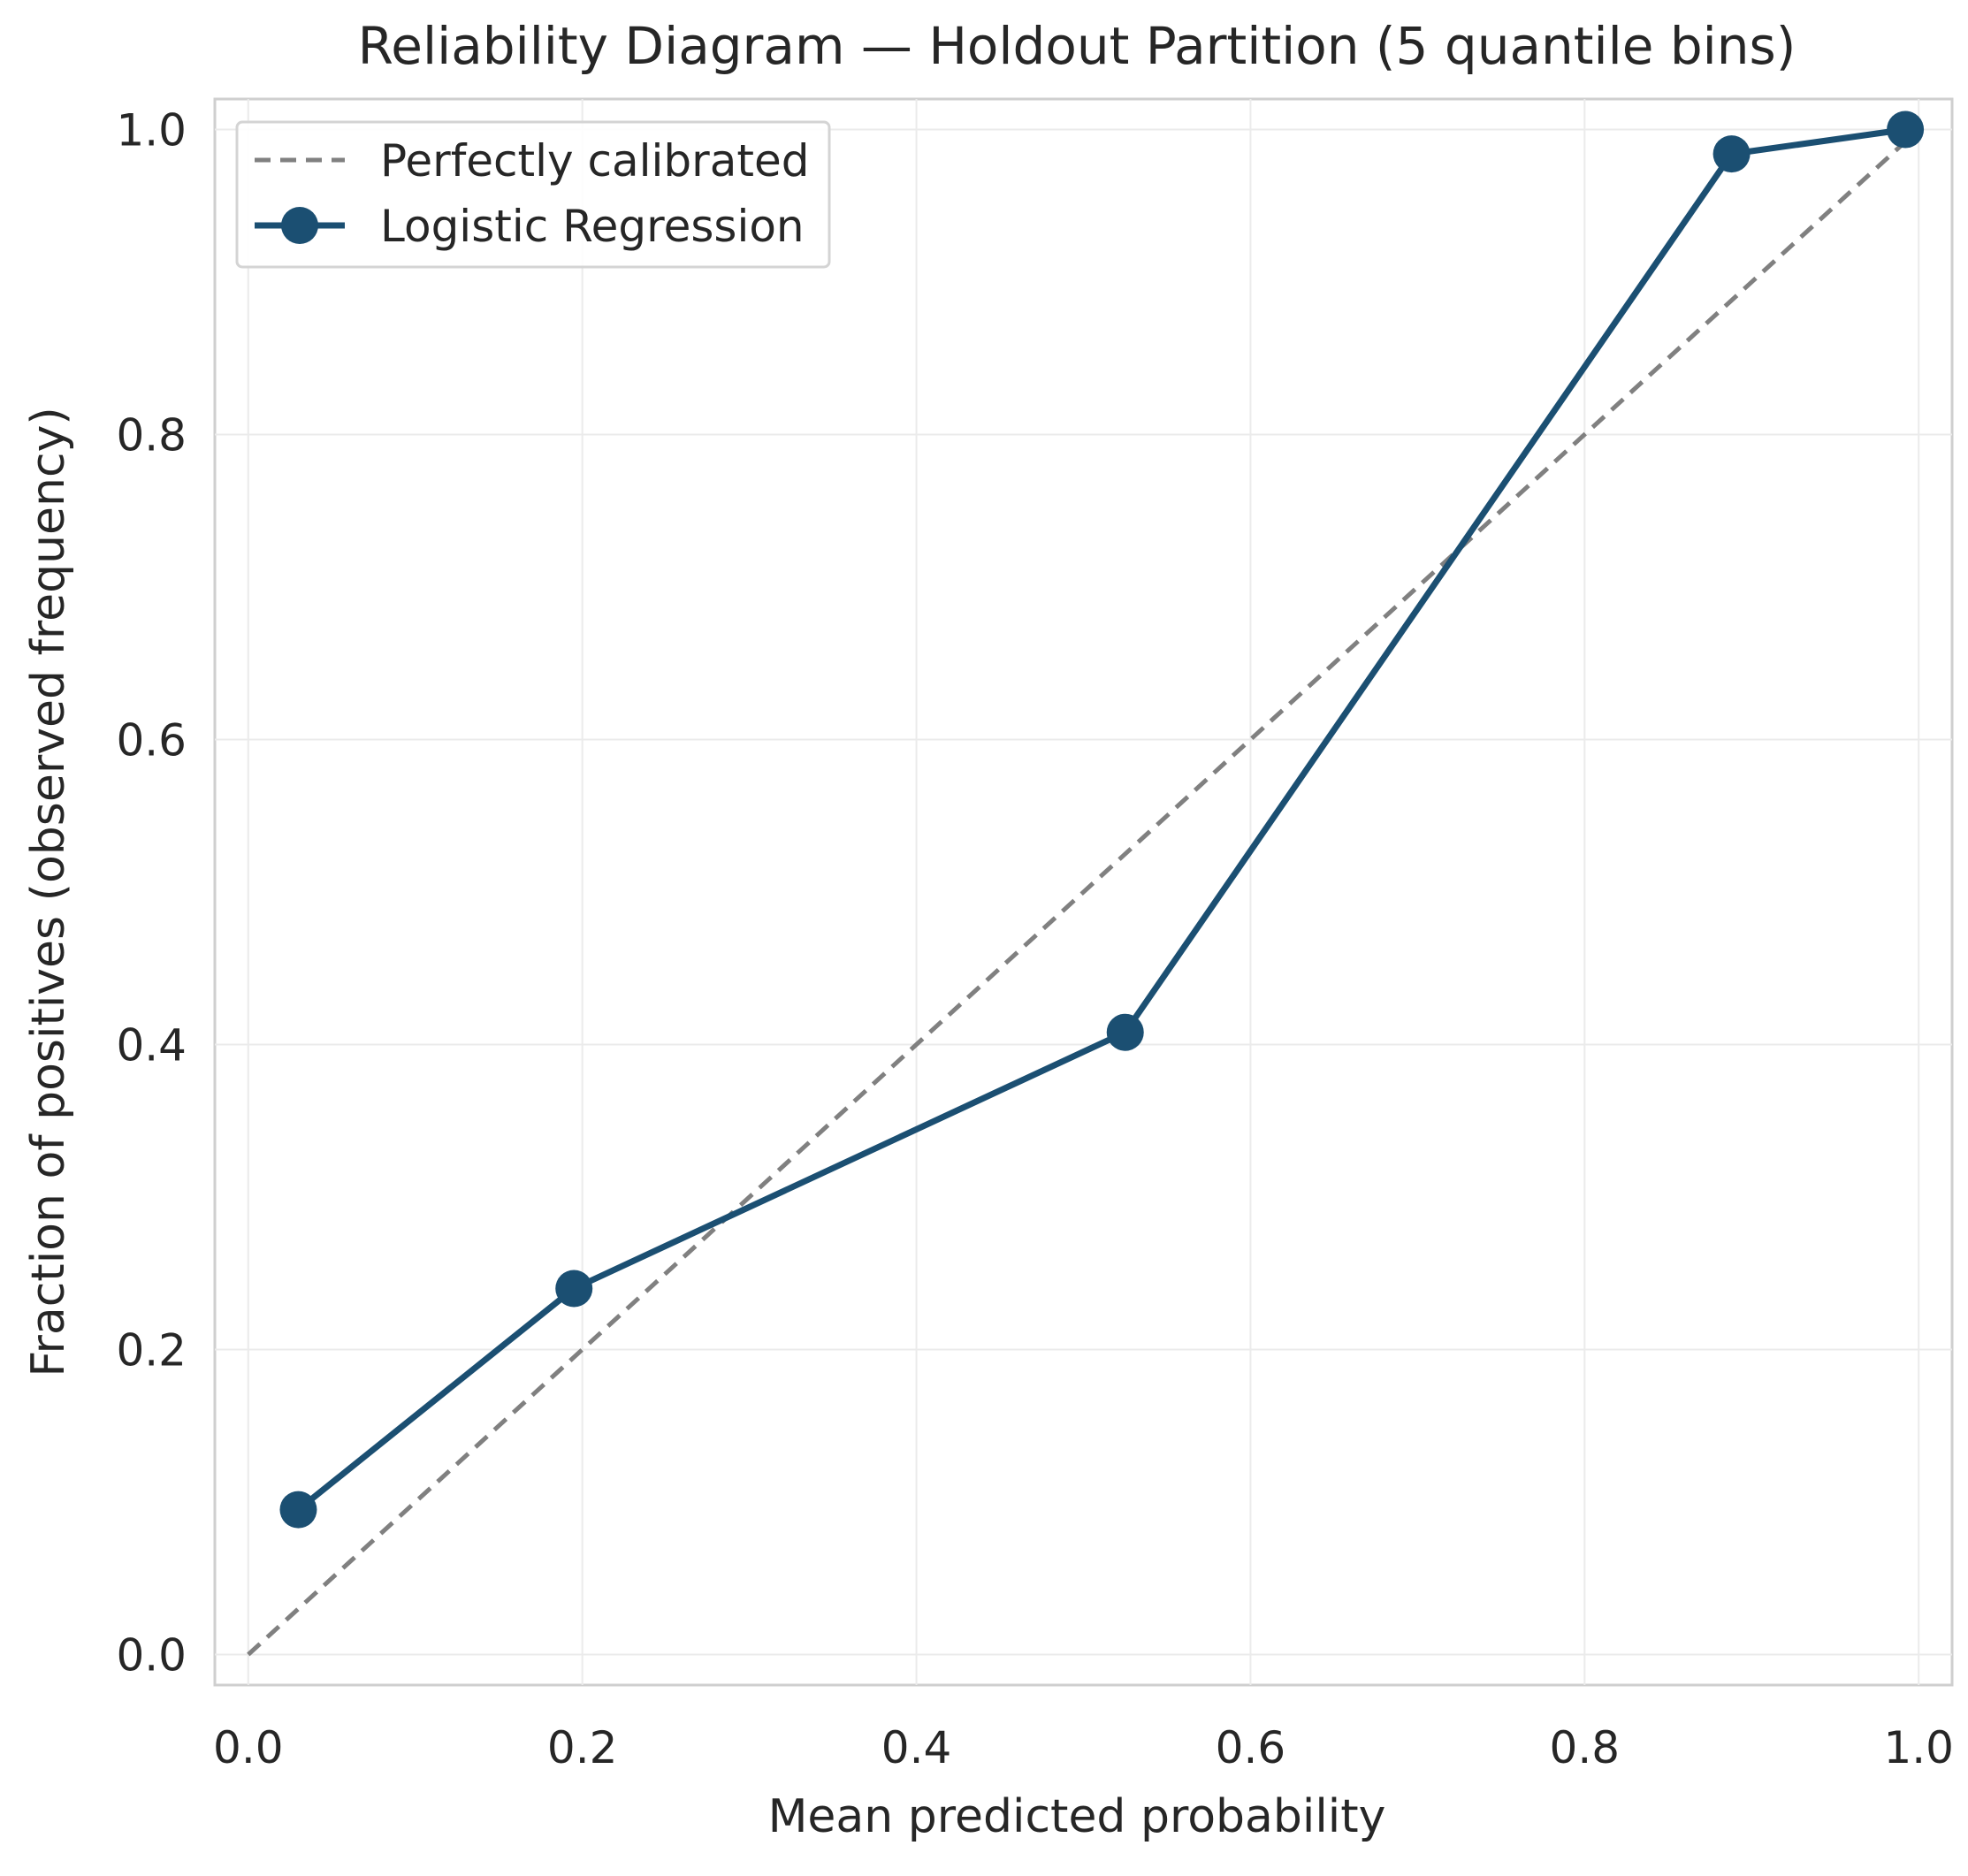 The height and width of the screenshot is (1876, 1968). I want to click on x-axis-label: Mean predicted probability, so click(1077, 1816).